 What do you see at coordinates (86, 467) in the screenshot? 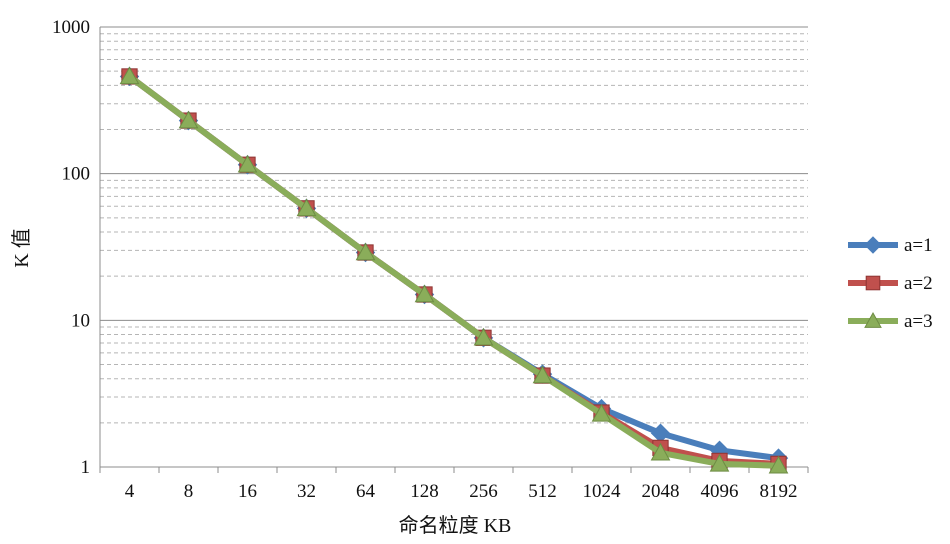
I see `y-tick-label: 1` at bounding box center [86, 467].